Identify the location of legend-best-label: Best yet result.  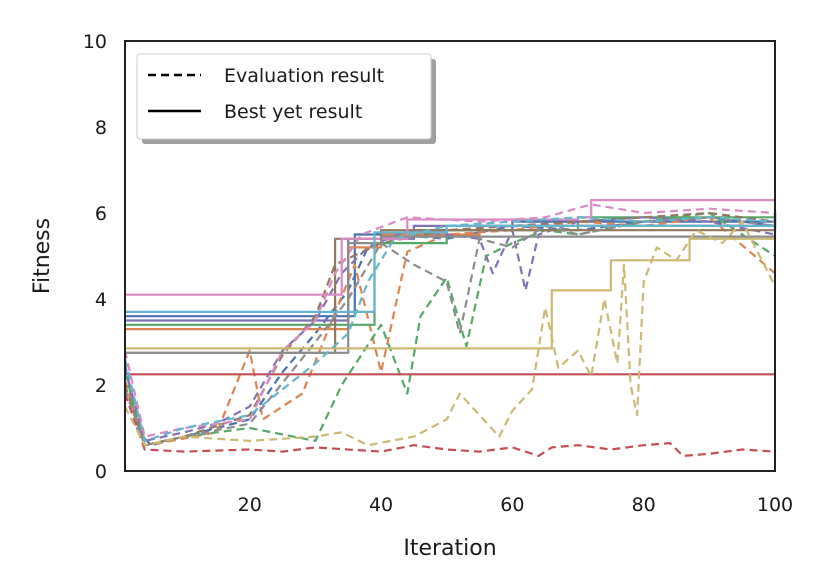
(293, 112).